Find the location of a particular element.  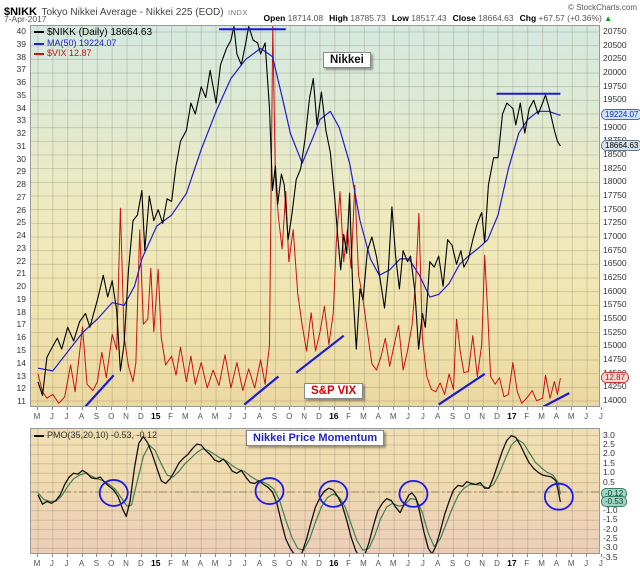

axis-tick-label: -2.5 is located at coordinates (610, 538).